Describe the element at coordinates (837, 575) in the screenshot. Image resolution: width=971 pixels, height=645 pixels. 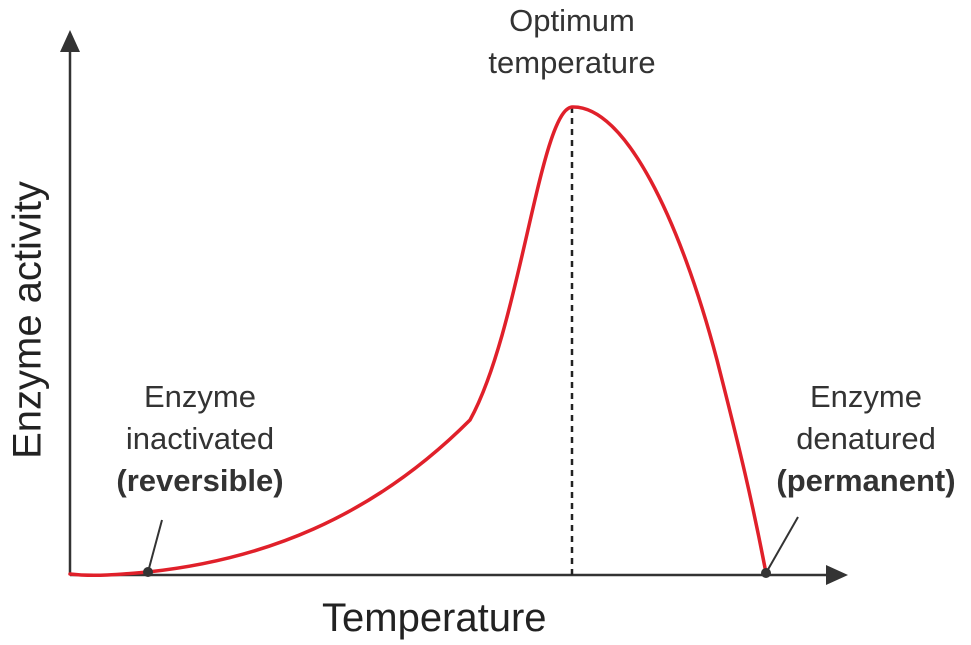
I see `x-axis-arrowhead` at that location.